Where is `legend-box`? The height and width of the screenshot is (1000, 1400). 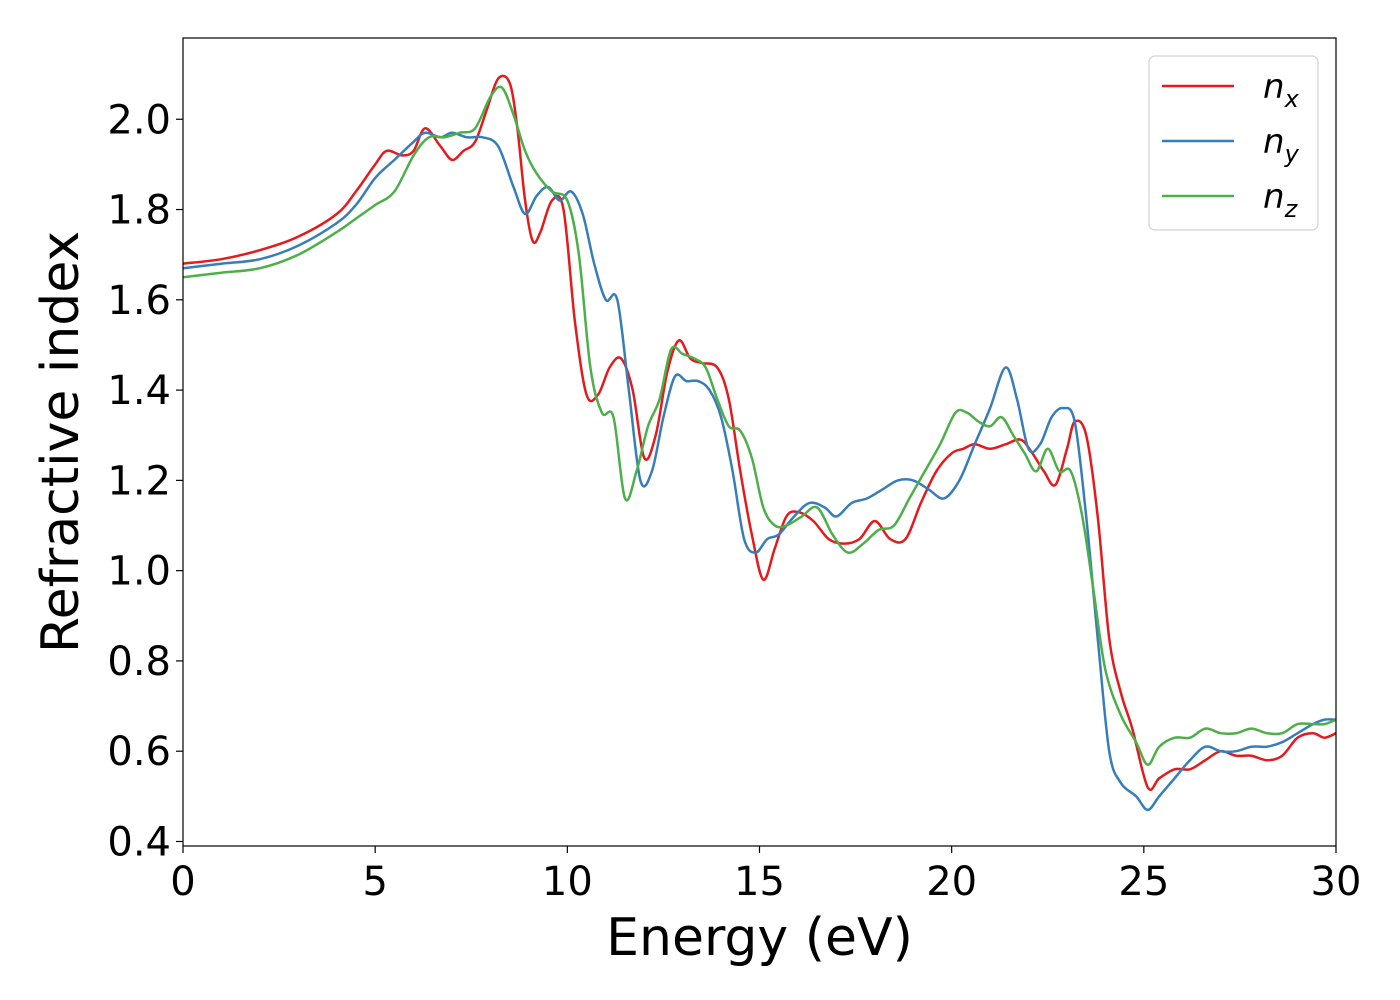
legend-box is located at coordinates (1233, 143).